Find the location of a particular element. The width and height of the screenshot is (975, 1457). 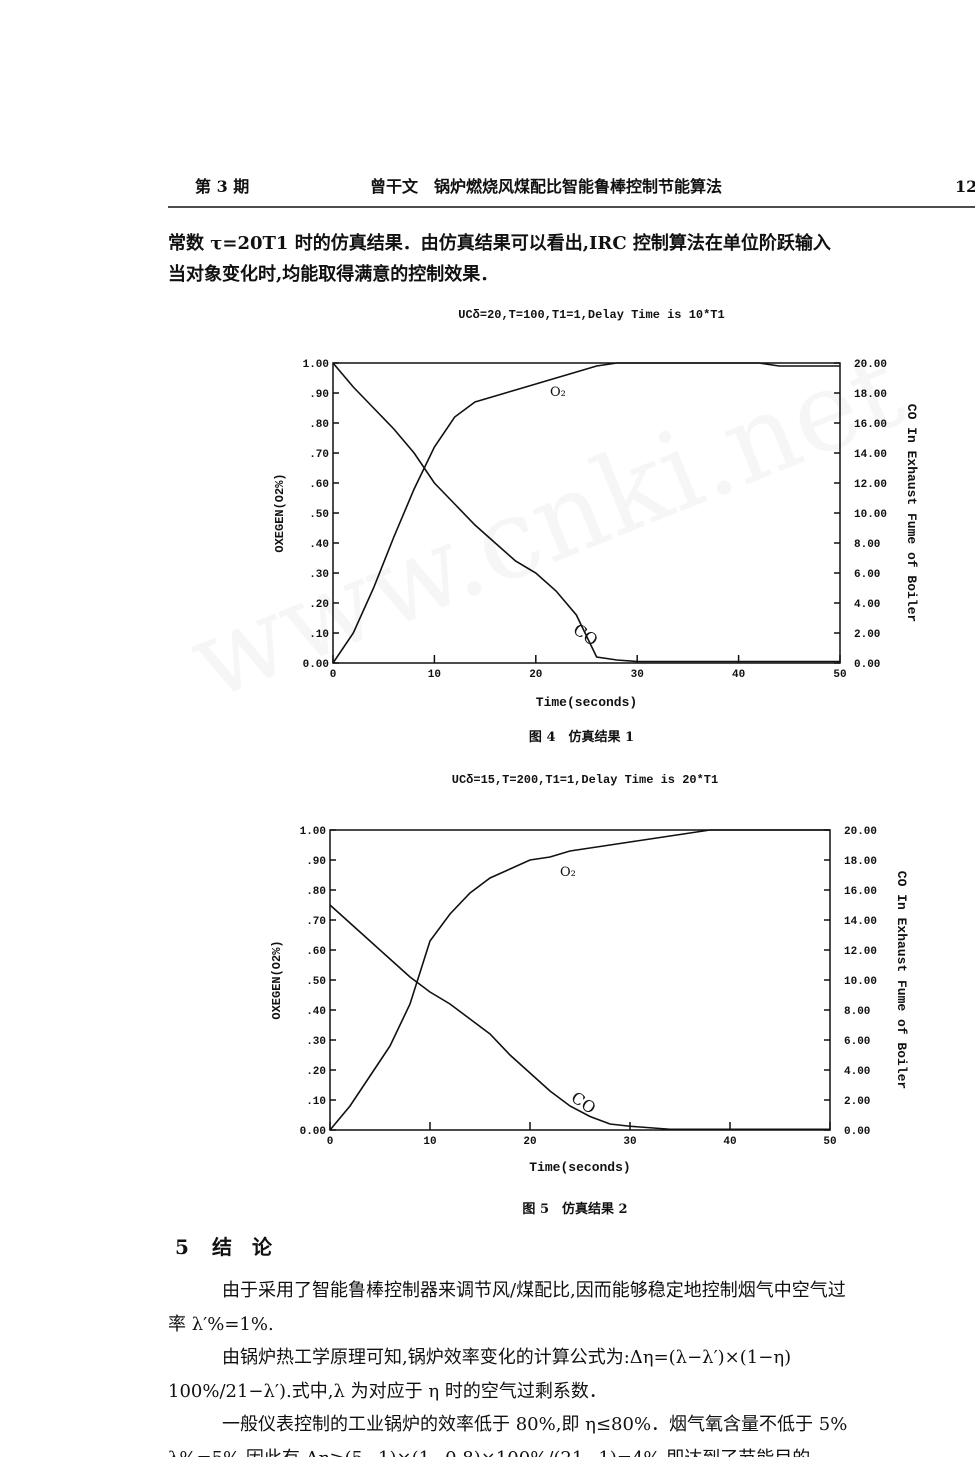

intro-line: 当对象变化时,均能取得满意的控制效果． is located at coordinates (333, 274).